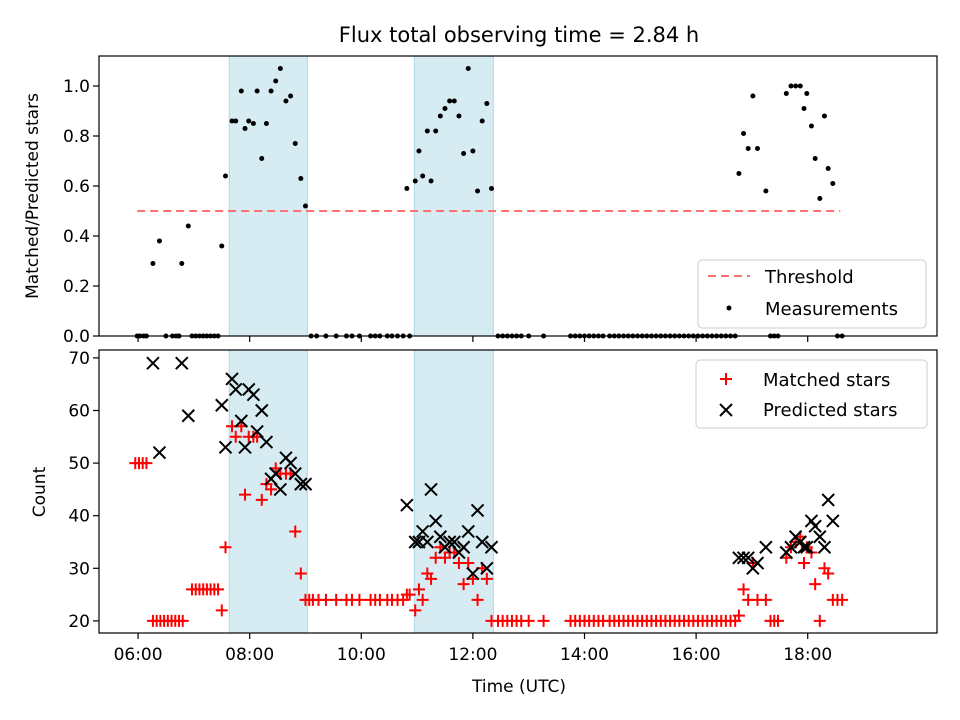  What do you see at coordinates (696, 655) in the screenshot?
I see `x-tick-label: 16:00` at bounding box center [696, 655].